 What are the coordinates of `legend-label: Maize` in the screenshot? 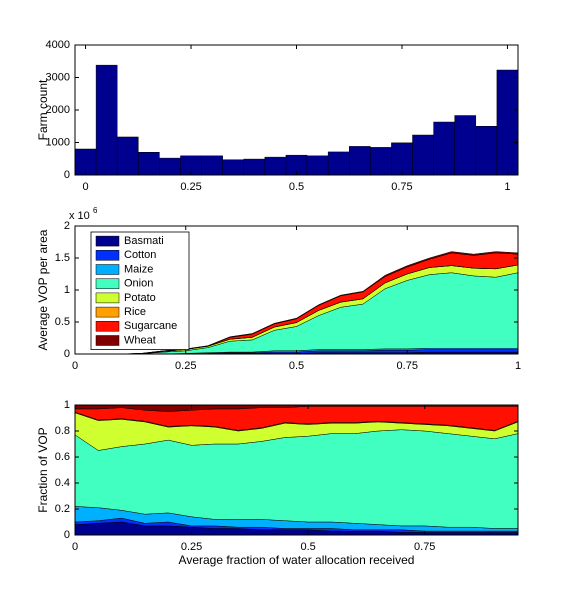 It's located at (138, 269).